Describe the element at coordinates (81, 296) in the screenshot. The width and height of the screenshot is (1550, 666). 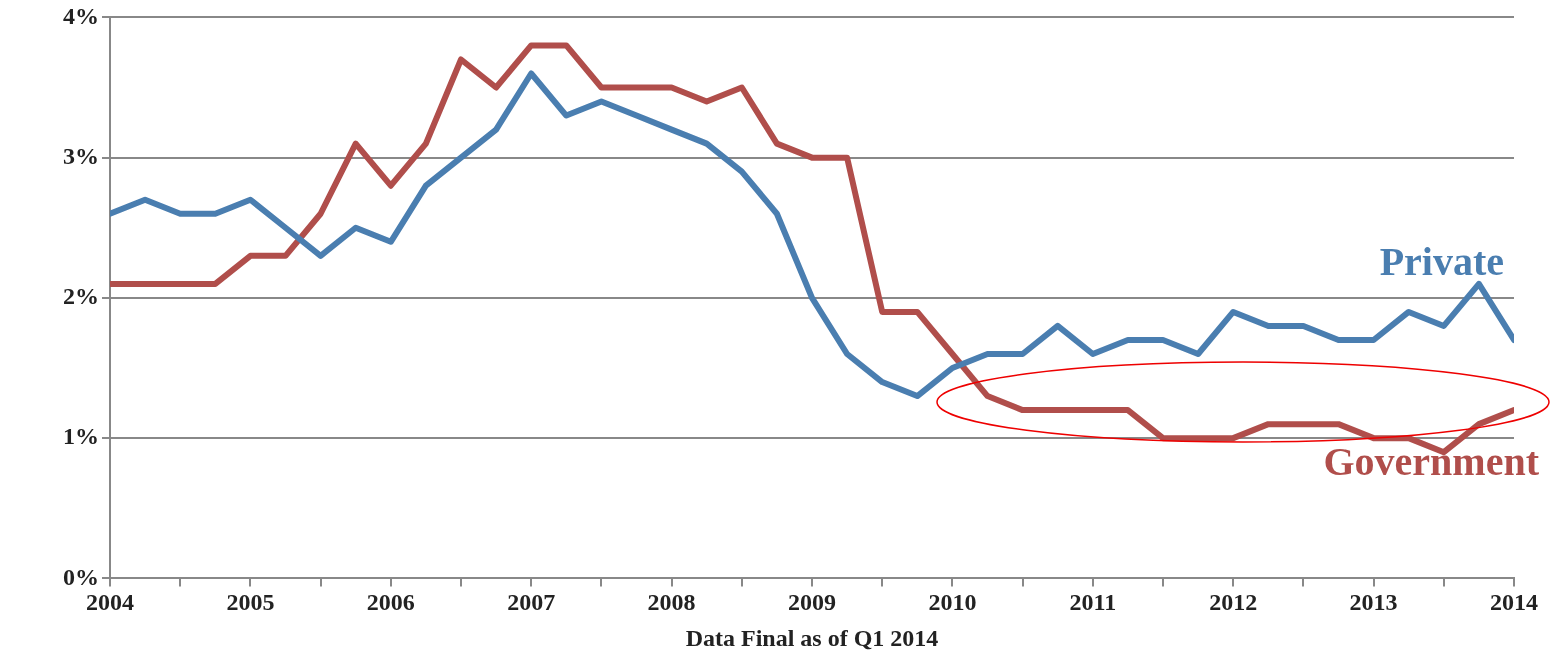
I see `y-tick-label: 2%` at that location.